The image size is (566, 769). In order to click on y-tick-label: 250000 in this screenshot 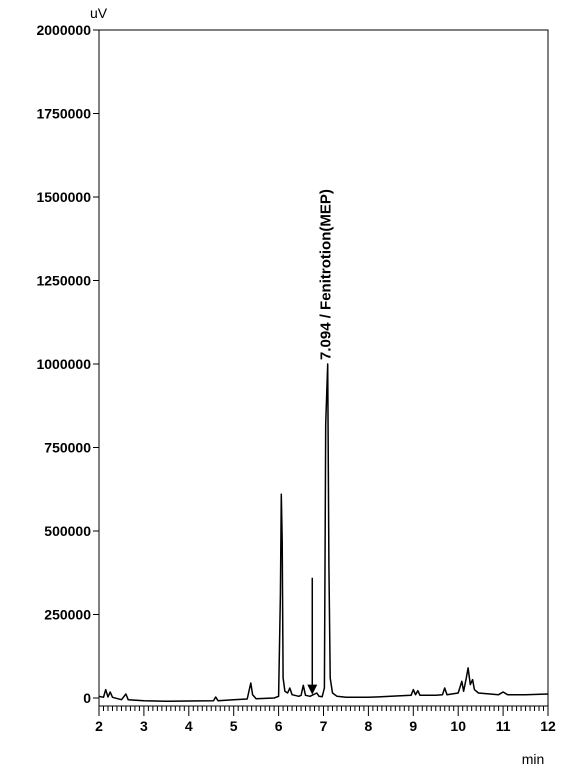, I will do `click(67, 615)`.